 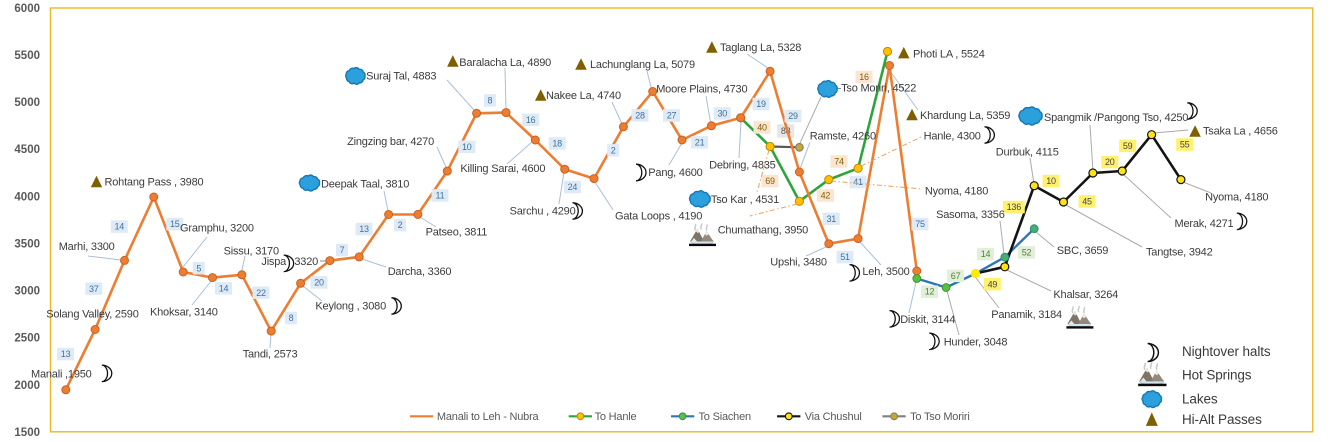 I want to click on svg-text: 42, so click(x=826, y=196).